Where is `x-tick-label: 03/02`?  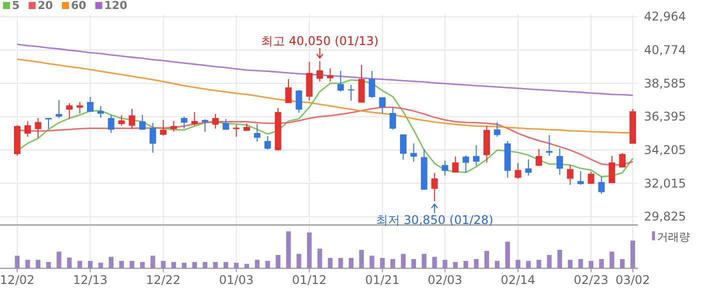 x-tick-label: 03/02 is located at coordinates (632, 280).